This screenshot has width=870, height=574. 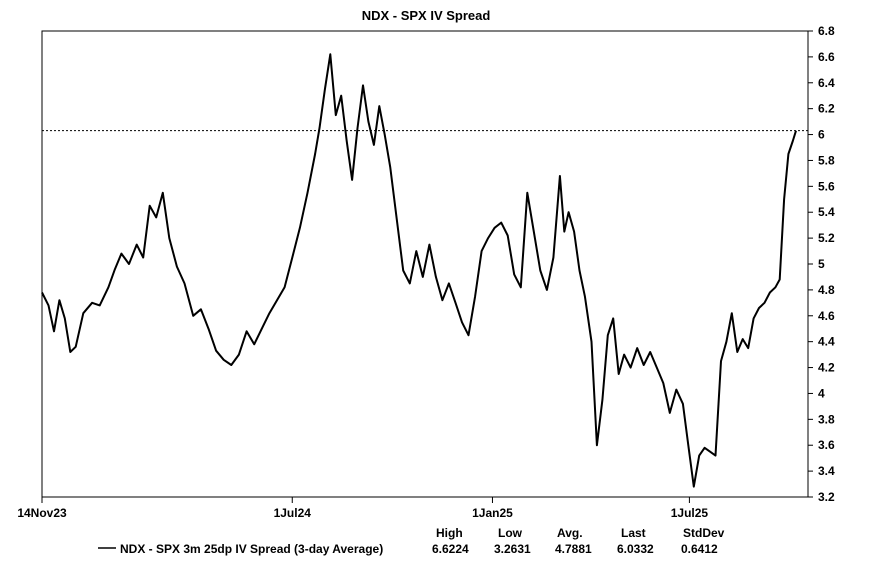 I want to click on y-tick-label: 5.6, so click(x=826, y=186).